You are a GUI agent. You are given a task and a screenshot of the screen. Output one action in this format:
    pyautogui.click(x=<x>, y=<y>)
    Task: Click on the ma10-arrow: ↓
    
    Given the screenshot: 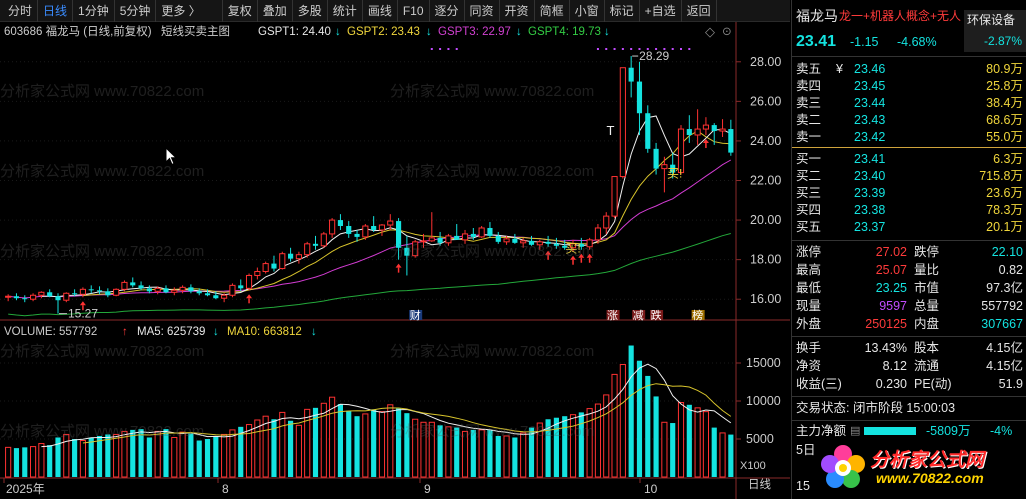 What is the action you would take?
    pyautogui.click(x=314, y=332)
    